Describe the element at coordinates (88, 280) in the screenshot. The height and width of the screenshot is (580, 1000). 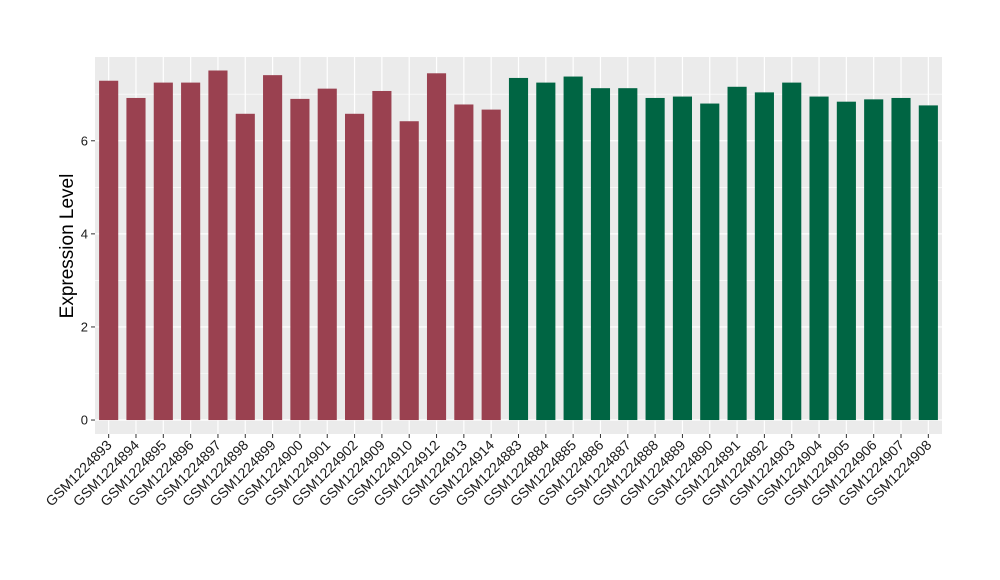
I see `y-axis: 0 2 4 6` at that location.